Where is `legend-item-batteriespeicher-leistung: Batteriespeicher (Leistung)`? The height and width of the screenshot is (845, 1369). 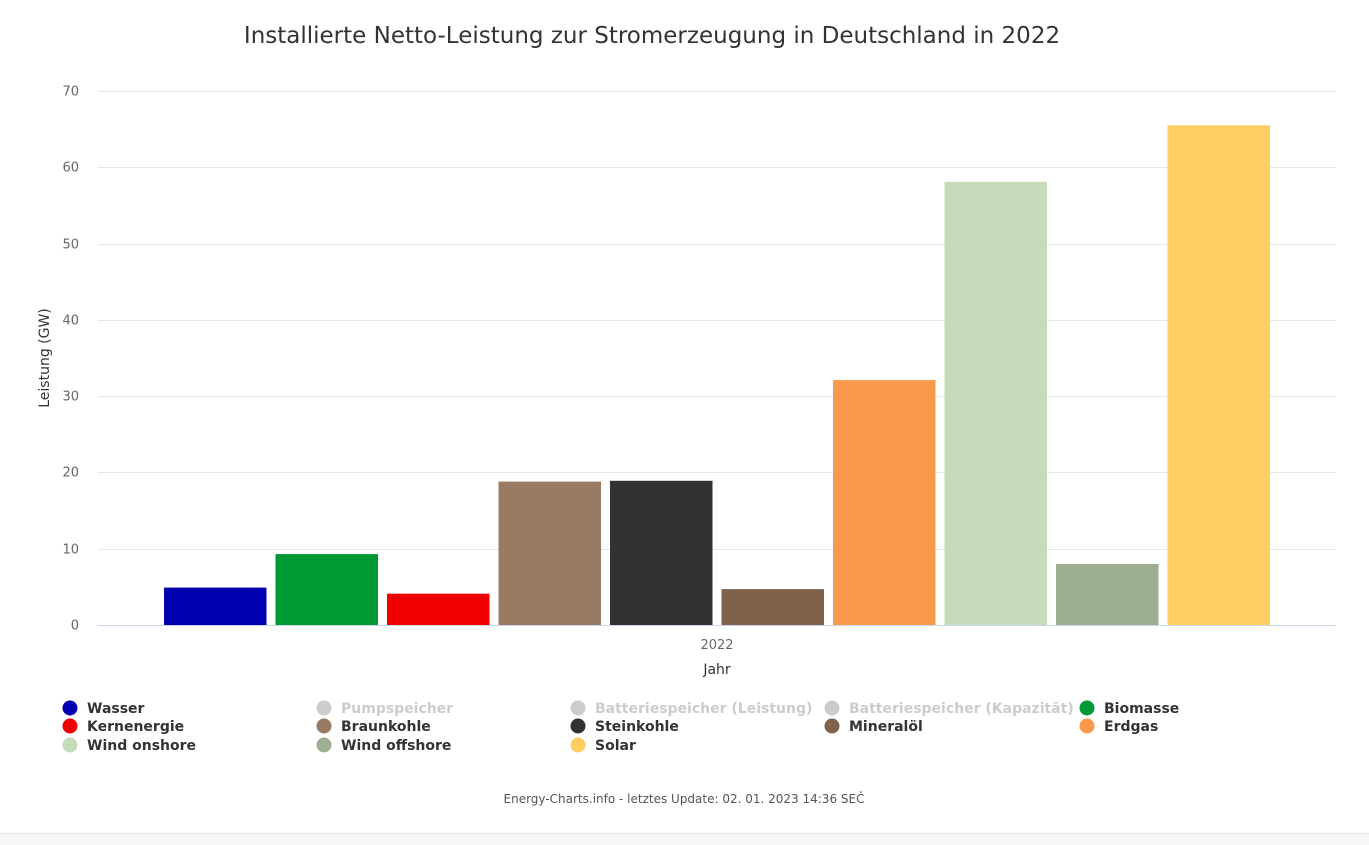 legend-item-batteriespeicher-leistung: Batteriespeicher (Leistung) is located at coordinates (691, 709).